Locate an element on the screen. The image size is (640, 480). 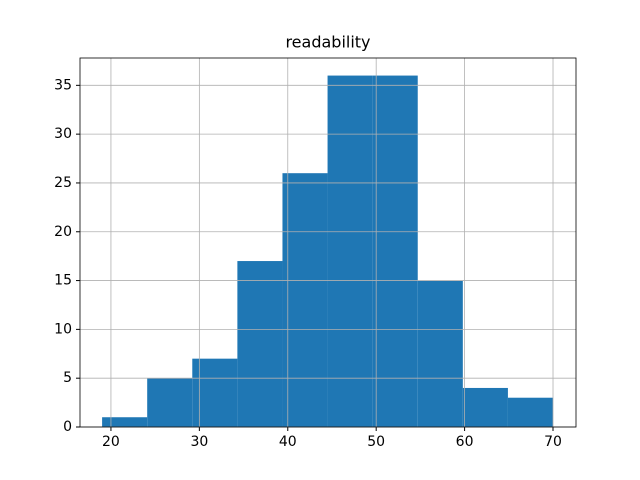
y-tick-label: 35 is located at coordinates (63, 85).